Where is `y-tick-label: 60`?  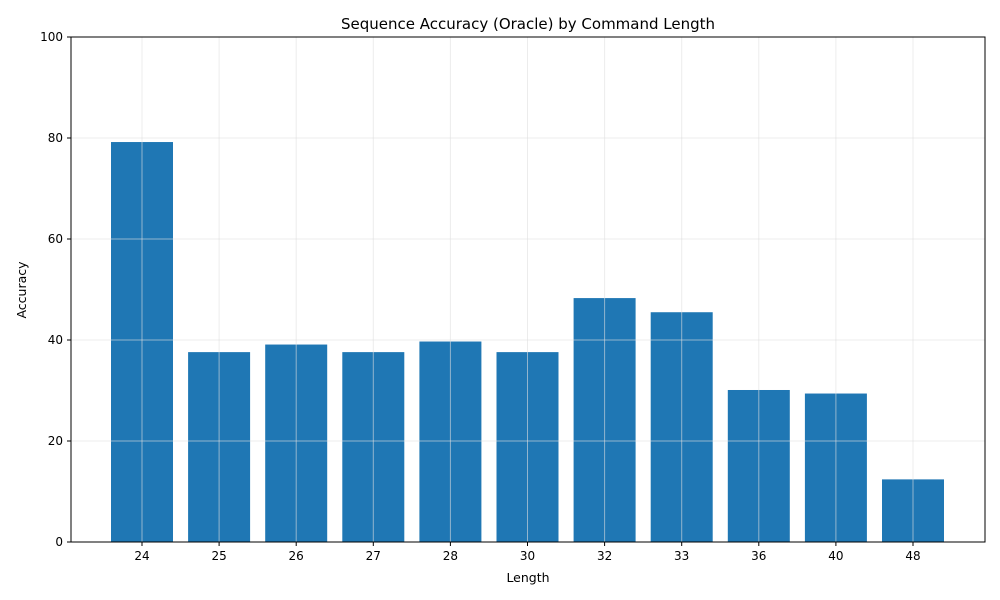
y-tick-label: 60 is located at coordinates (55, 239).